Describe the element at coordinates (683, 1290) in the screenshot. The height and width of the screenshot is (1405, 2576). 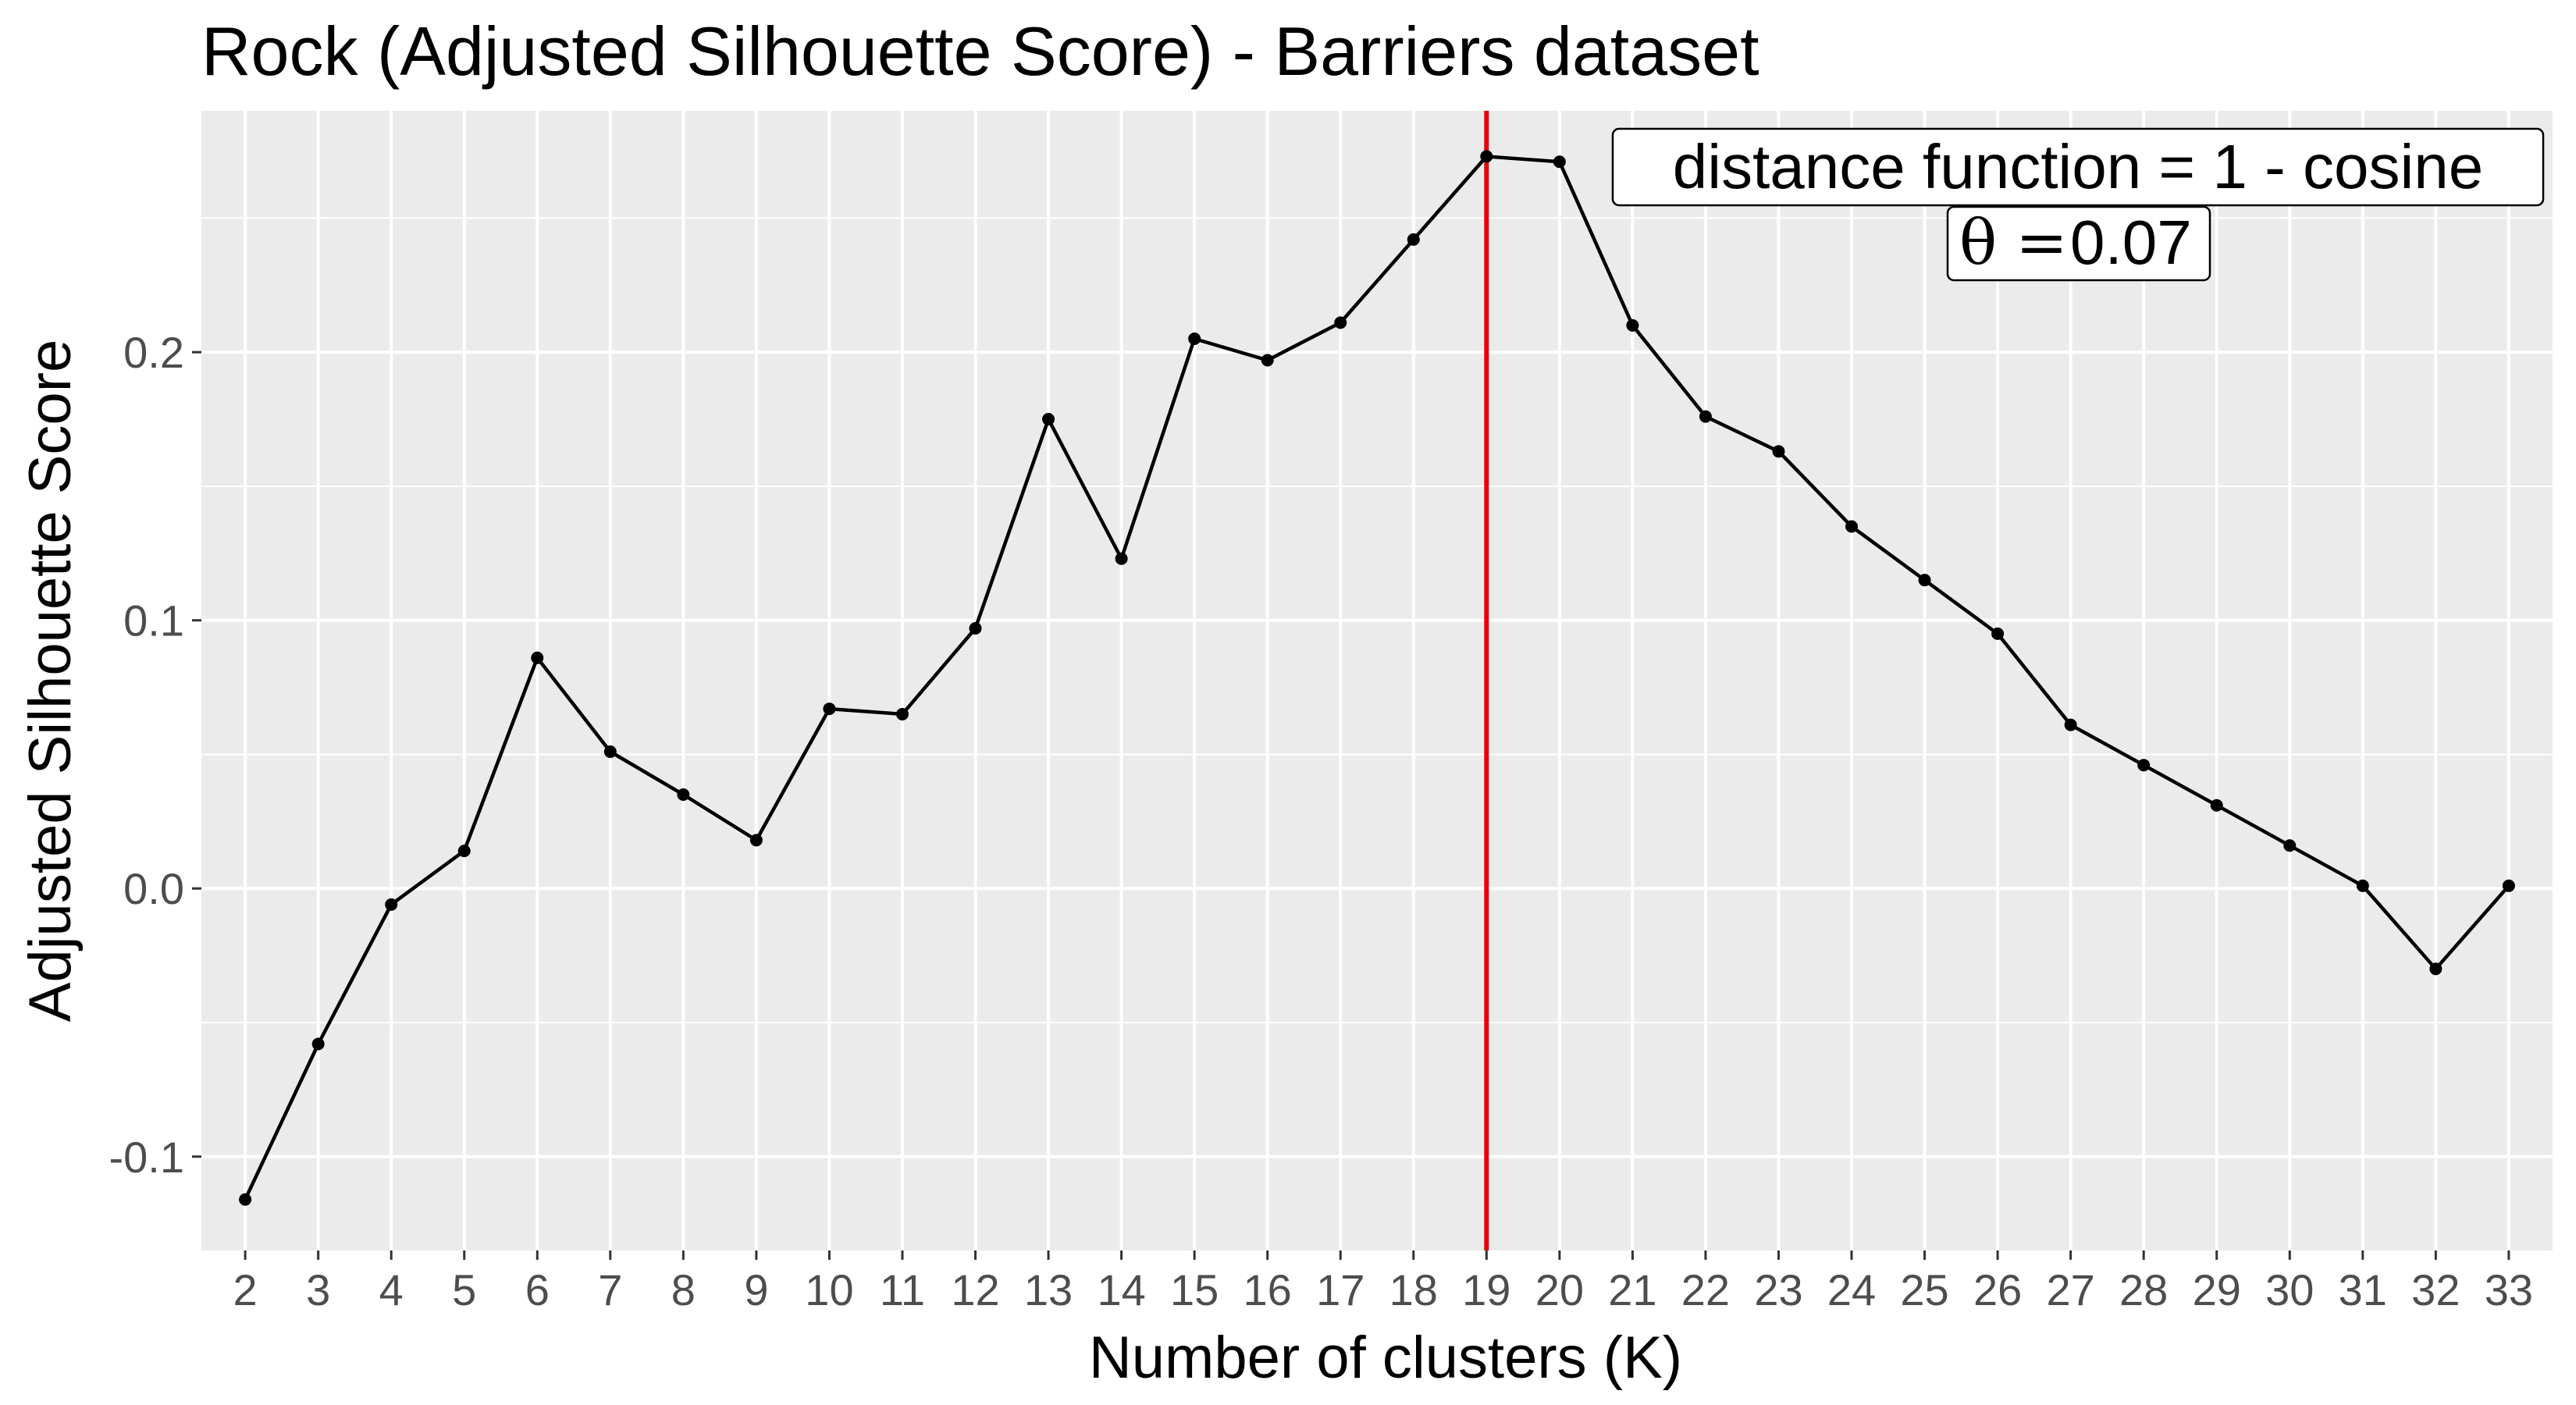
I see `x-tick-label: 8` at that location.